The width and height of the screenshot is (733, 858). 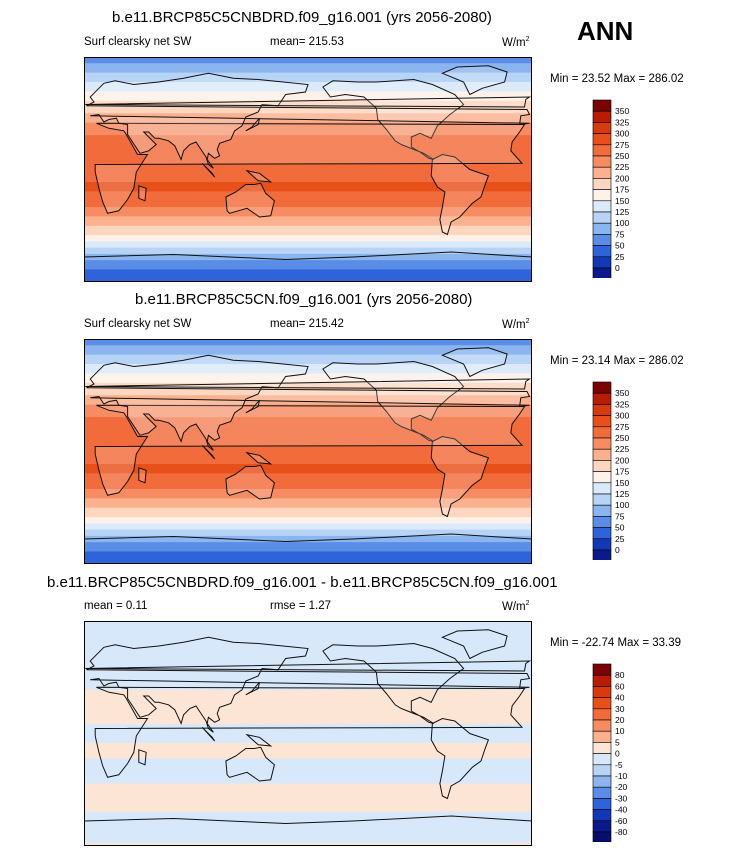 I want to click on legend-tick-label: 25, so click(x=620, y=539).